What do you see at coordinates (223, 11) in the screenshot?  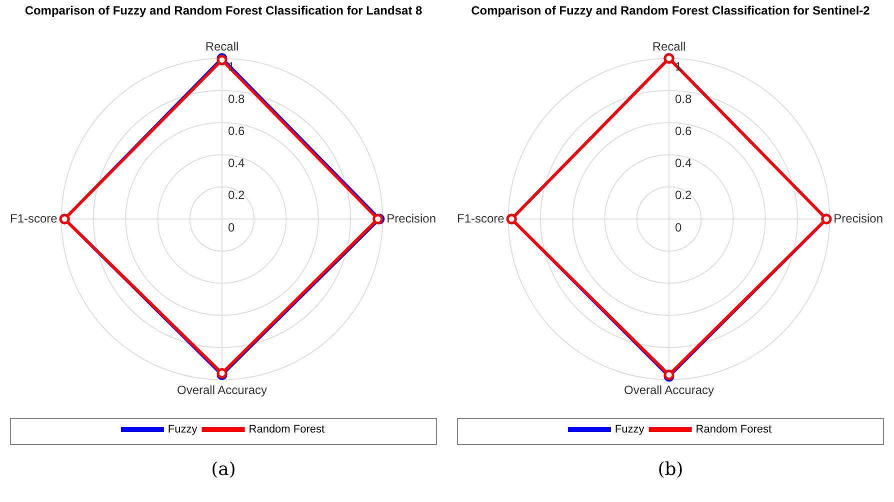 I see `chart-title: Comparison of Fuzzy and Random Forest Classification for Landsat 8` at bounding box center [223, 11].